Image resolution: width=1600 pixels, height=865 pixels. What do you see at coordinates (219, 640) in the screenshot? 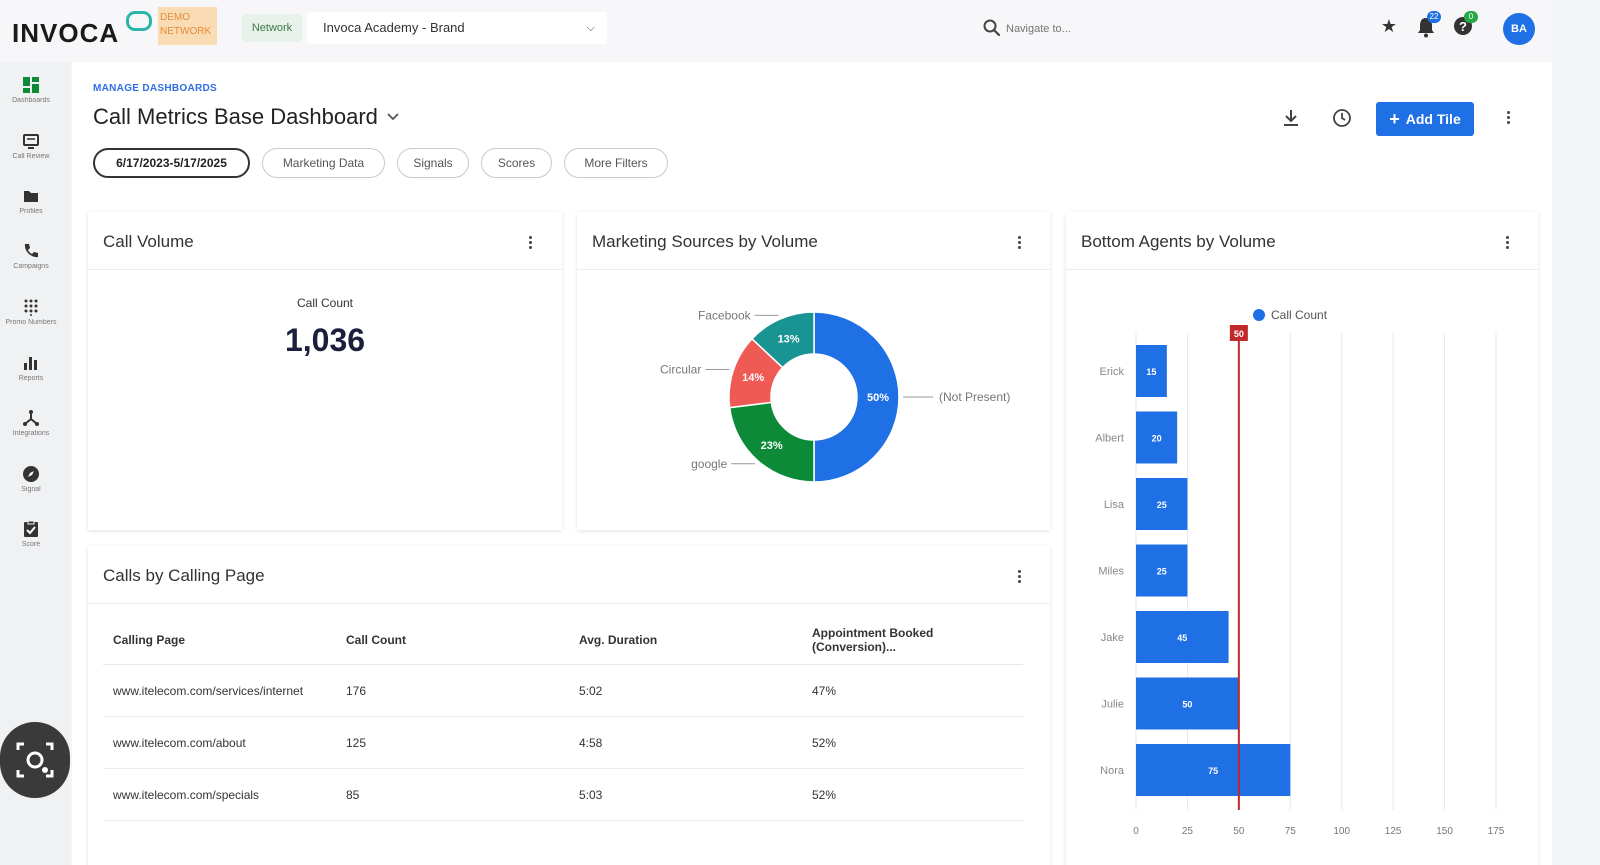
I see `column-header-calling-page: Calling Page` at bounding box center [219, 640].